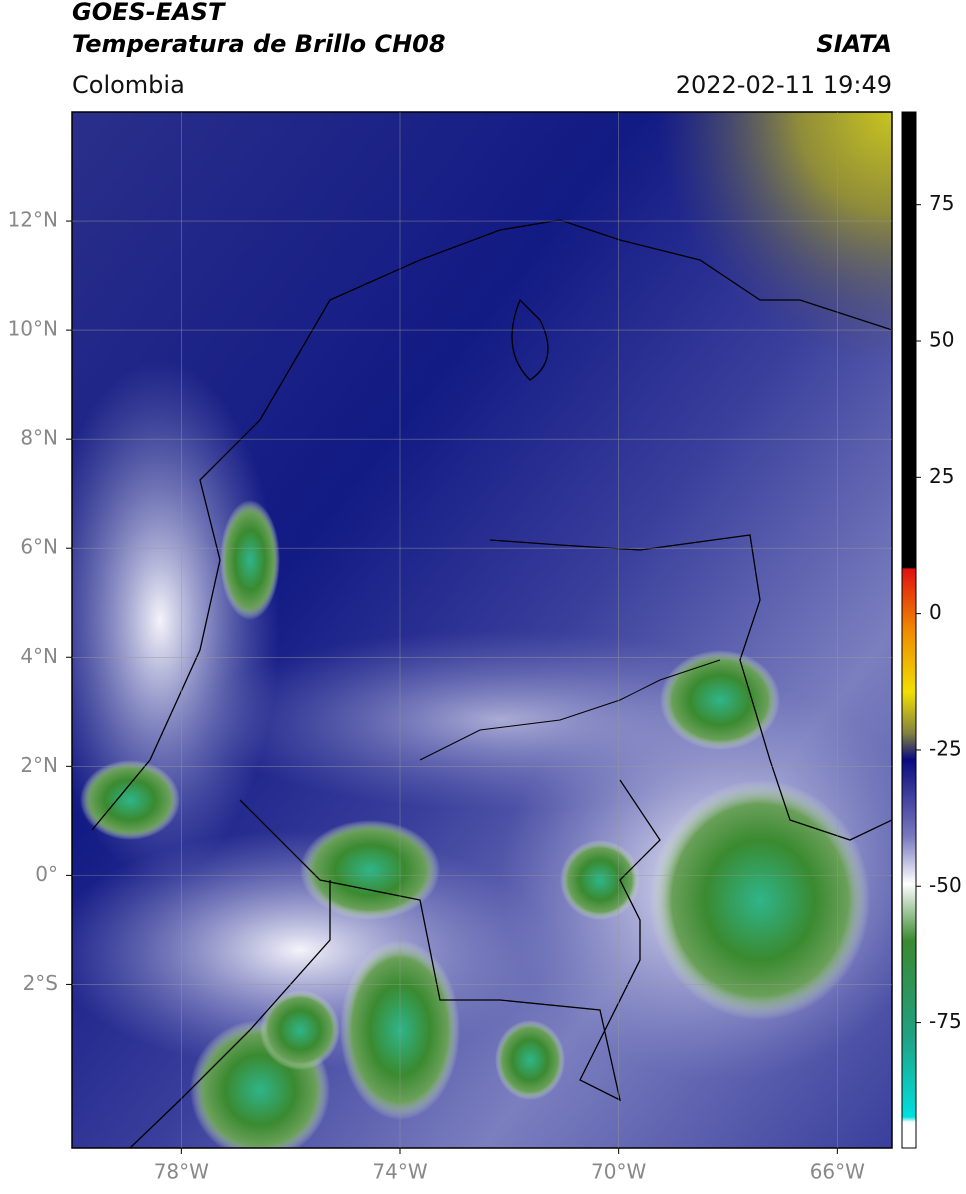 This screenshot has height=1194, width=966. I want to click on colorbar-tick-label: 25, so click(941, 476).